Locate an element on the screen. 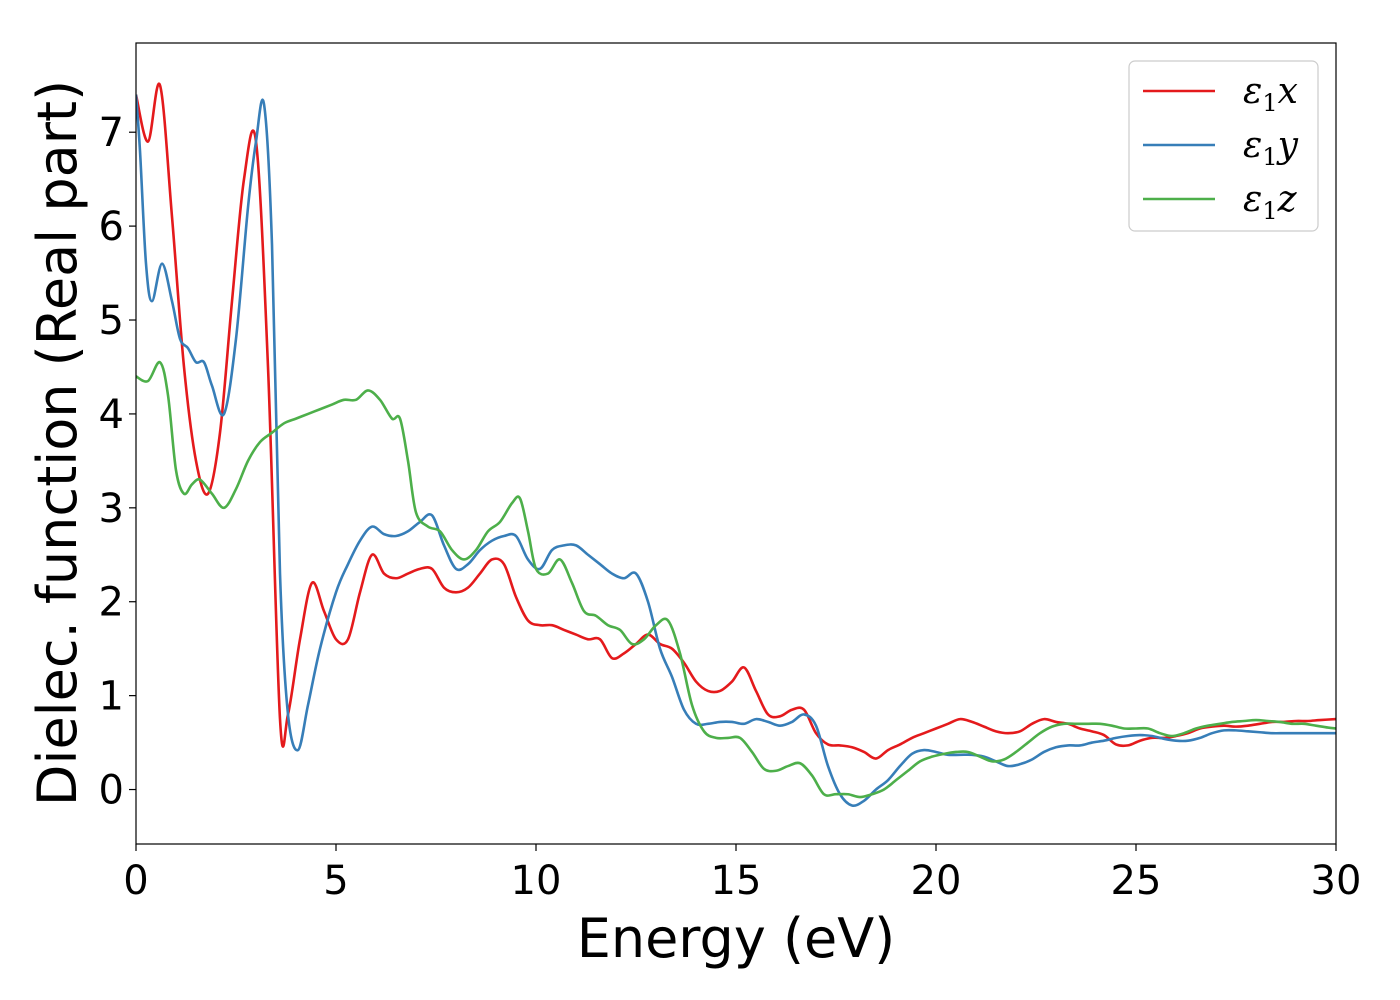 This screenshot has width=1400, height=1000. x-tick-label: 30 is located at coordinates (1336, 881).